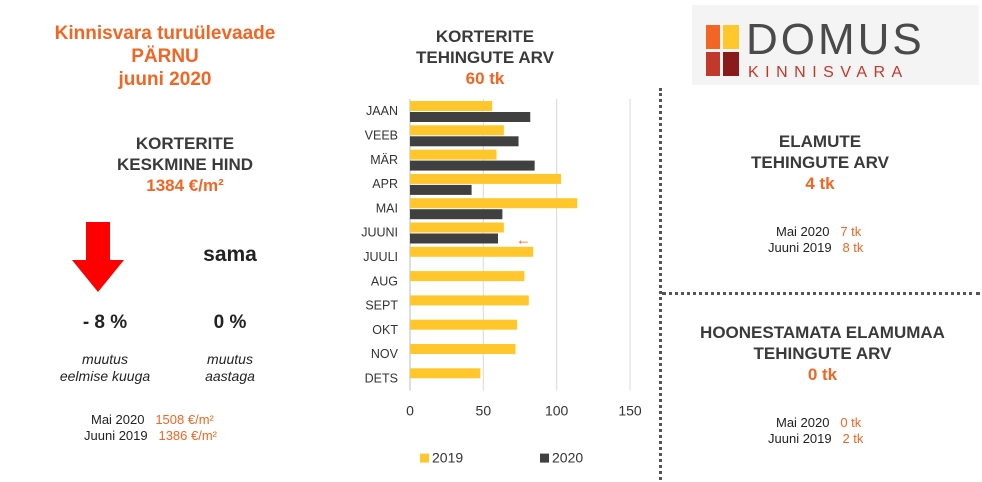 The height and width of the screenshot is (482, 982). What do you see at coordinates (105, 359) in the screenshot?
I see `monthly-label-line-1: muutus` at bounding box center [105, 359].